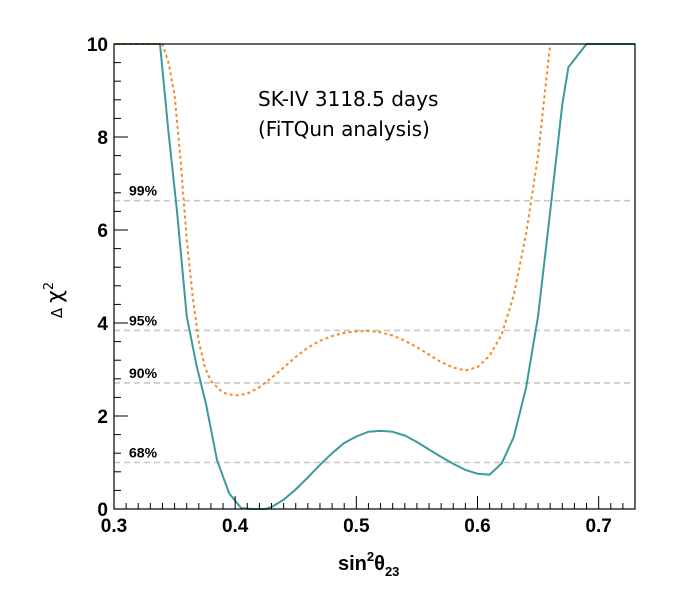 Image resolution: width=698 pixels, height=600 pixels. Describe the element at coordinates (97, 45) in the screenshot. I see `y-tick-label: 10` at that location.